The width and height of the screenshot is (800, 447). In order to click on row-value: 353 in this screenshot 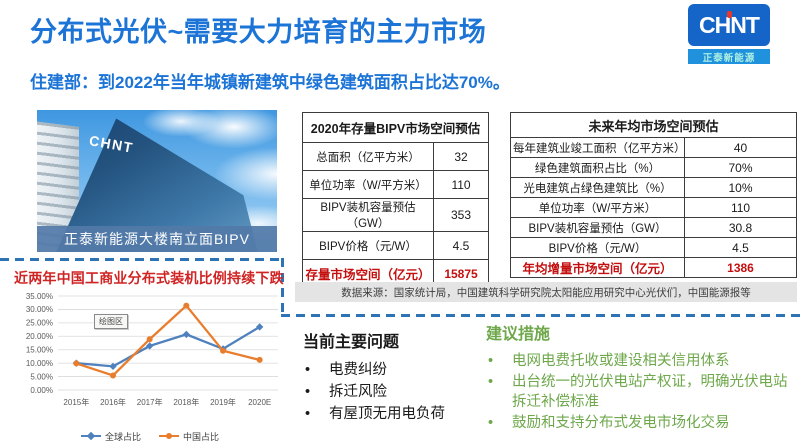, I will do `click(461, 215)`.